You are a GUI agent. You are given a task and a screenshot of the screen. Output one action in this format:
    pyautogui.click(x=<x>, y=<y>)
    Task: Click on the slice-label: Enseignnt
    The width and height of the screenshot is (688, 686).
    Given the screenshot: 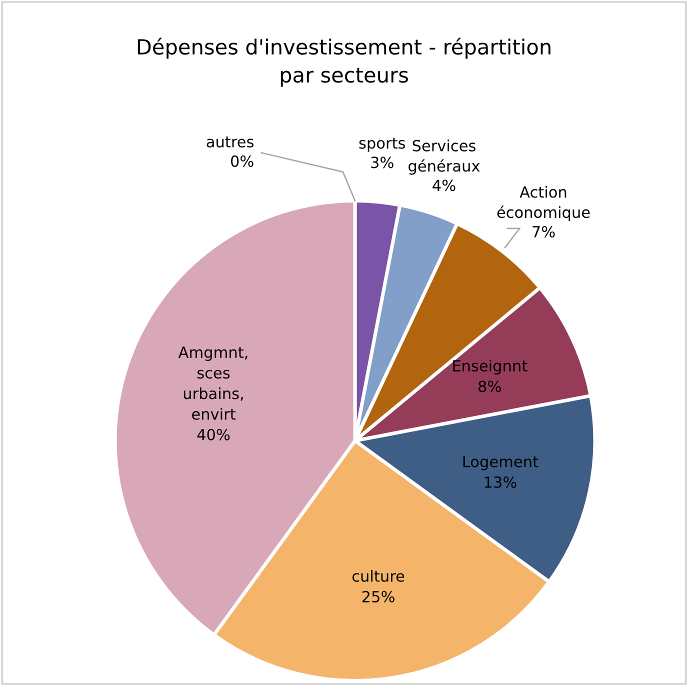 What is the action you would take?
    pyautogui.click(x=490, y=367)
    